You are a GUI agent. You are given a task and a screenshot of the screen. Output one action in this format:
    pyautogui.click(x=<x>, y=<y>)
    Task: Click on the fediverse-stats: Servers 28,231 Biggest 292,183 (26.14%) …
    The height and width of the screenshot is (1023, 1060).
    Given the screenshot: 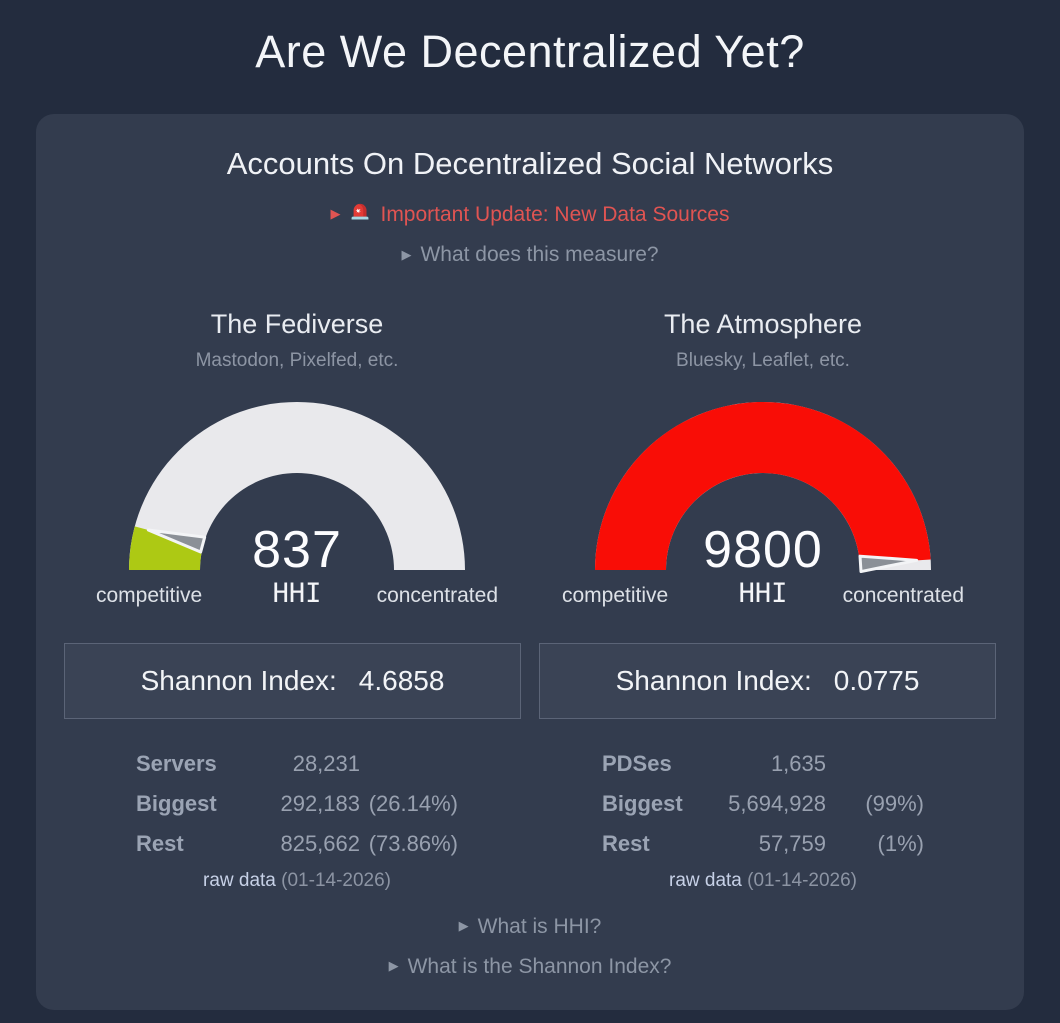 What is the action you would take?
    pyautogui.click(x=297, y=821)
    